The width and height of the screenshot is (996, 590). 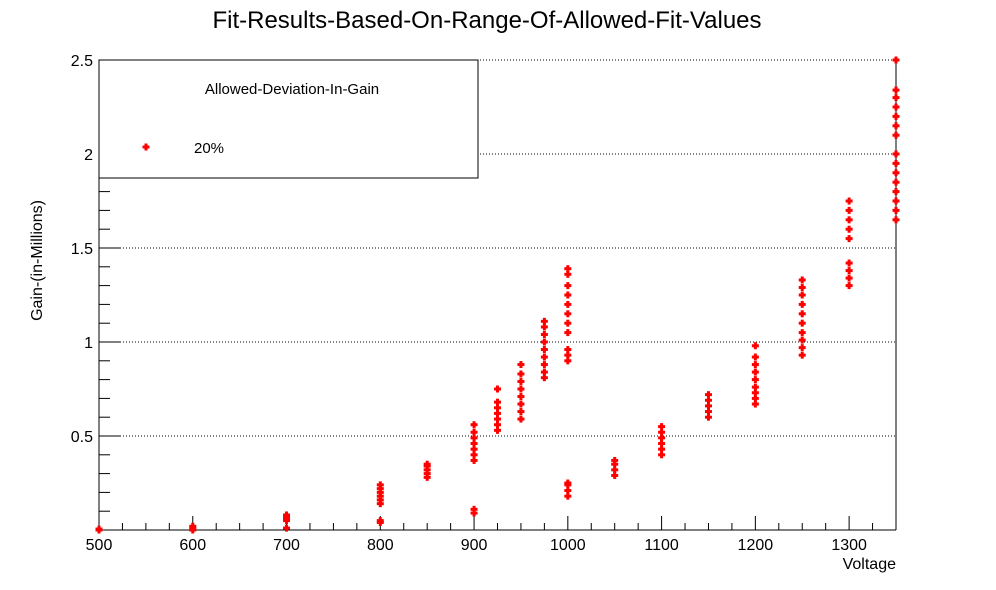 What do you see at coordinates (146, 147) in the screenshot?
I see `legend-marker-icon` at bounding box center [146, 147].